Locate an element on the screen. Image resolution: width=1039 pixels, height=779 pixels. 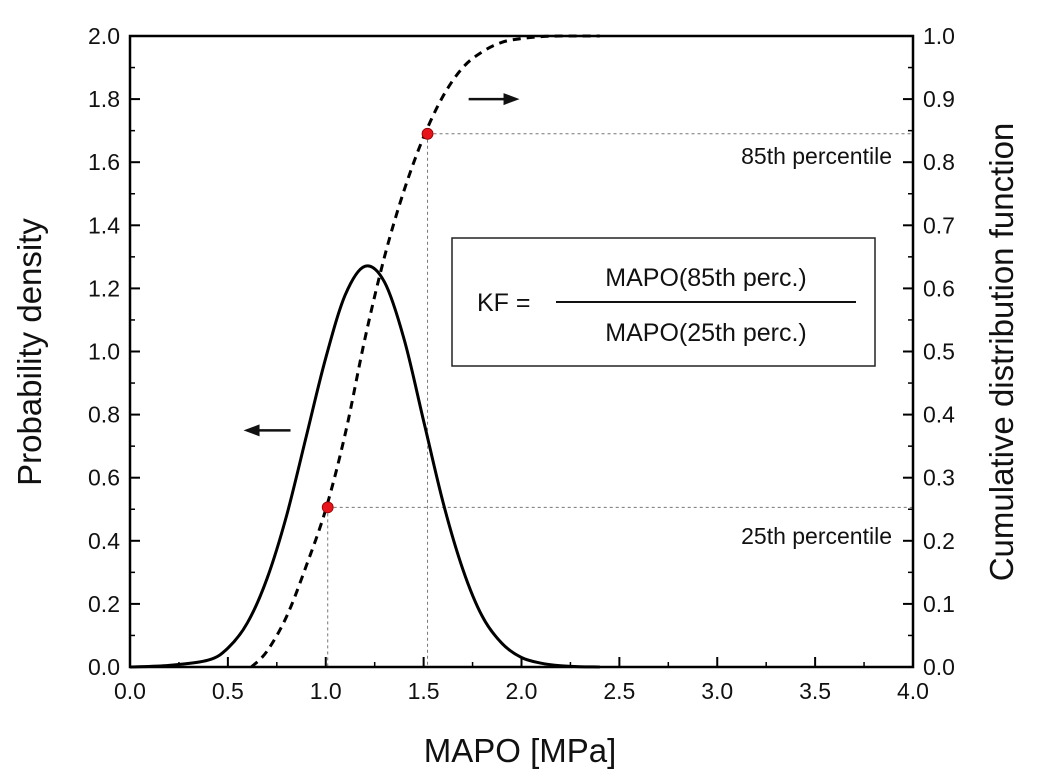
y-right-tick-label: 0.6 is located at coordinates (939, 288).